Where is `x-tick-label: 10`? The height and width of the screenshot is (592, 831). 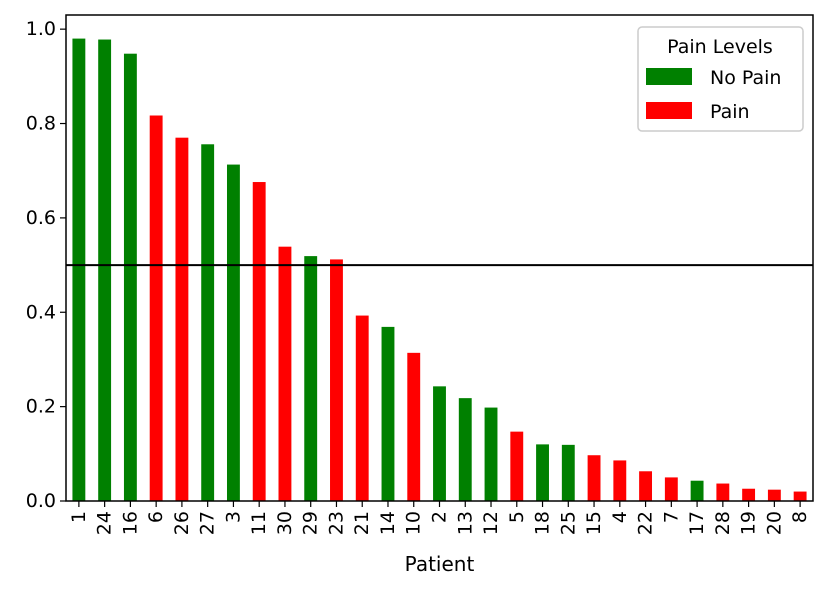 x-tick-label: 10 is located at coordinates (414, 523).